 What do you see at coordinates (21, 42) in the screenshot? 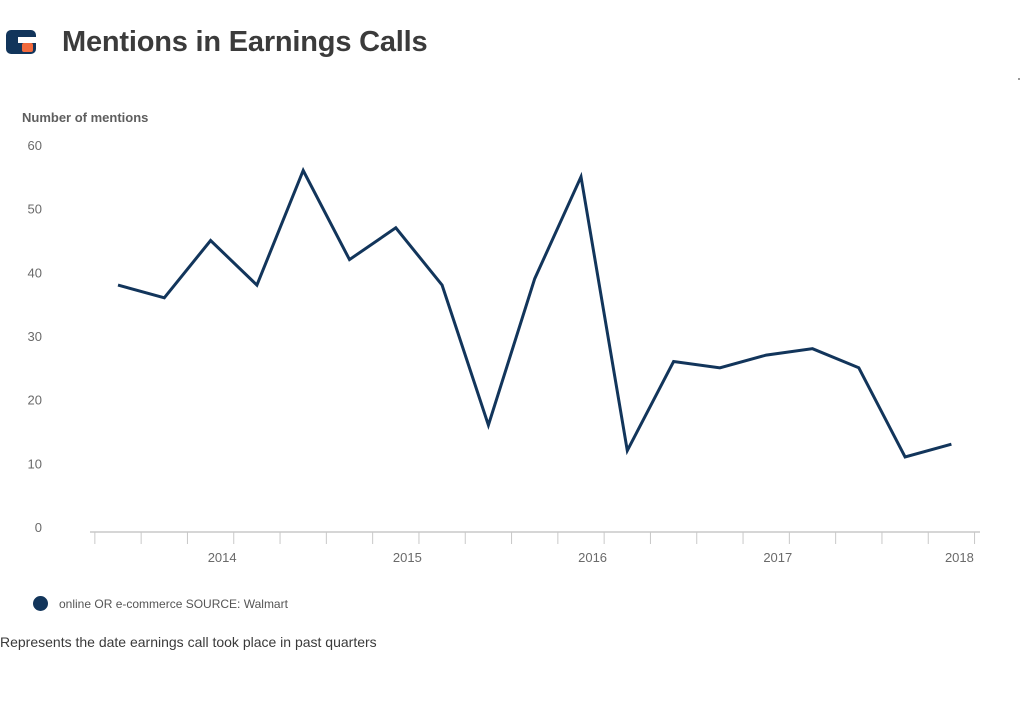
I see `chartblocks-logo-icon` at bounding box center [21, 42].